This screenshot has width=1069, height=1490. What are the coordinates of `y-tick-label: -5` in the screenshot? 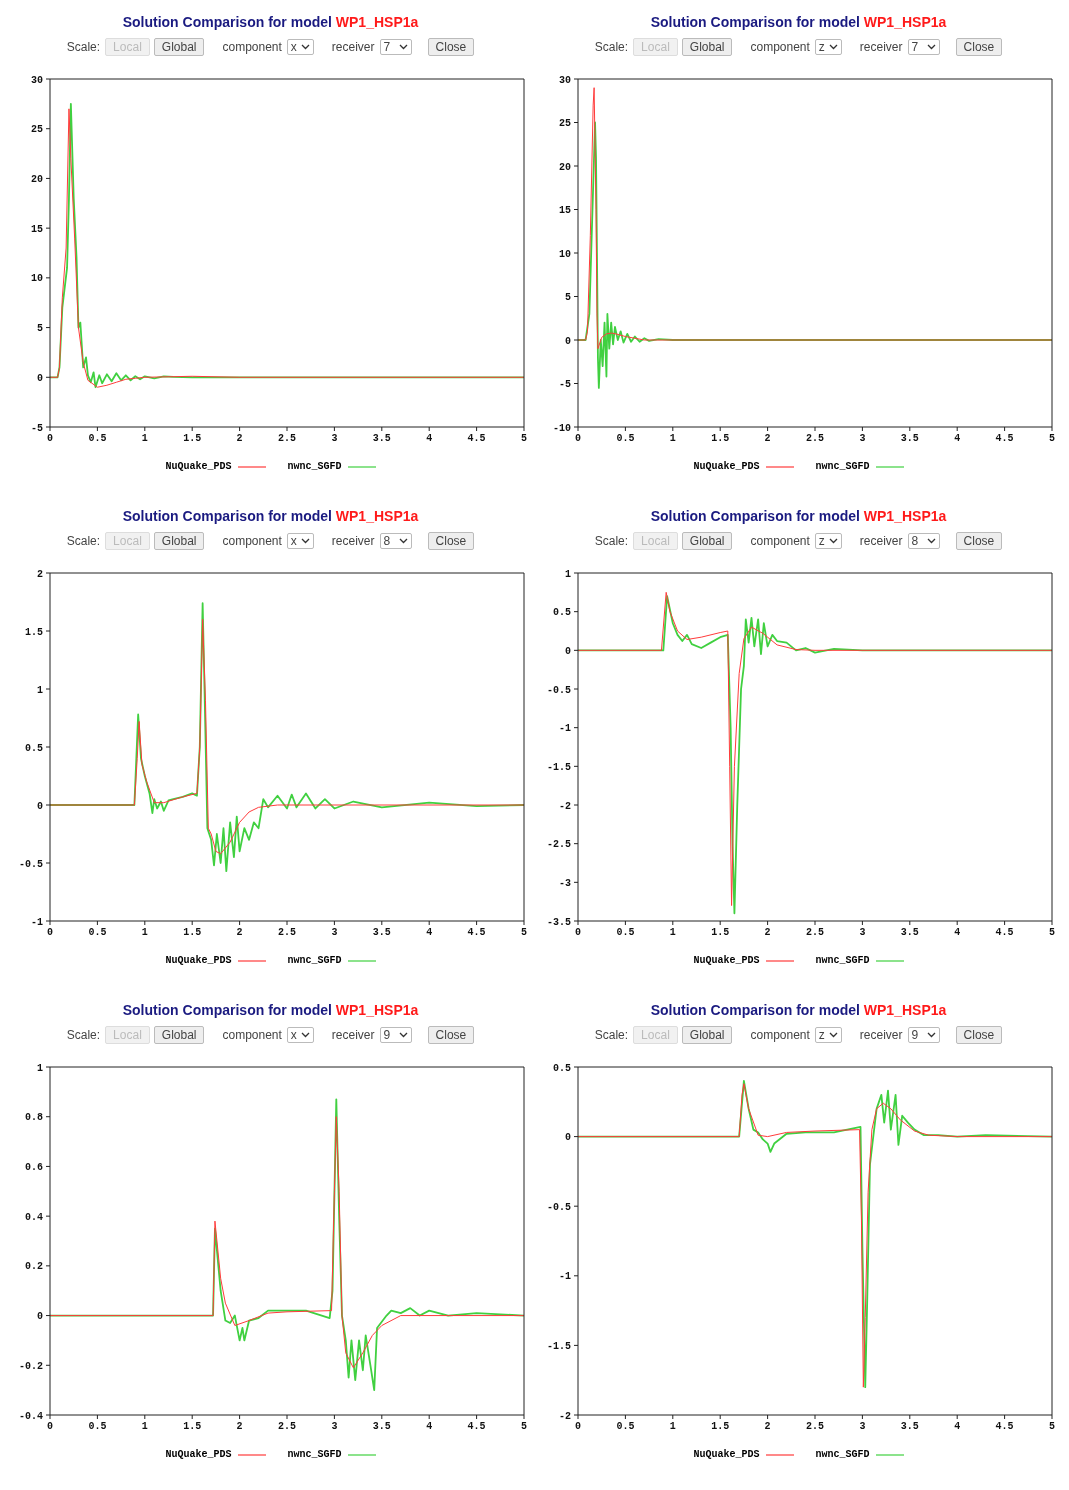 It's located at (36, 428).